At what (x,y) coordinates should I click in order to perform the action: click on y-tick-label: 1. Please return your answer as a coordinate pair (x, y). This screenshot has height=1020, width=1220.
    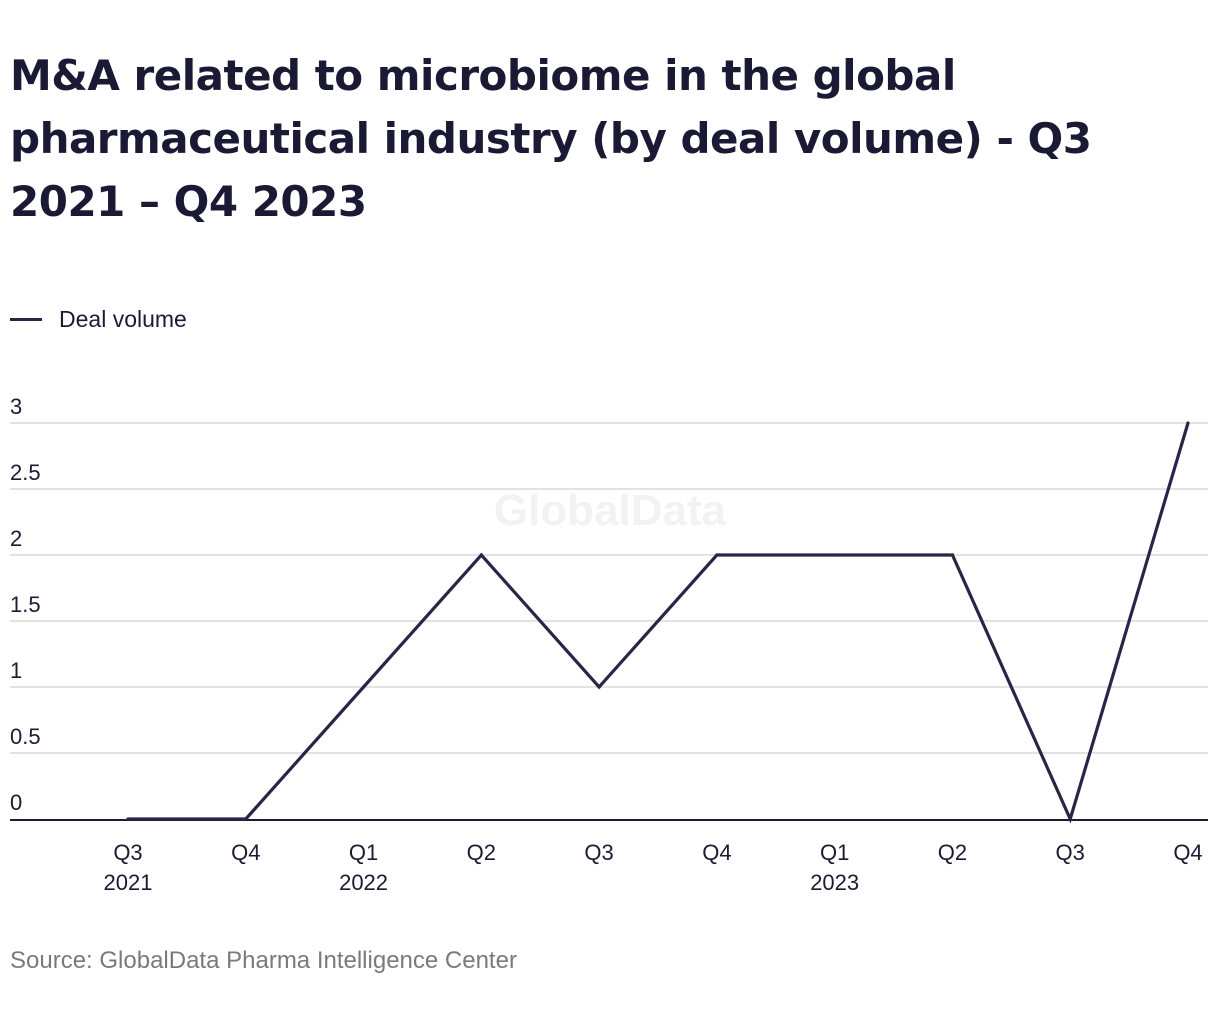
    Looking at the image, I should click on (16, 670).